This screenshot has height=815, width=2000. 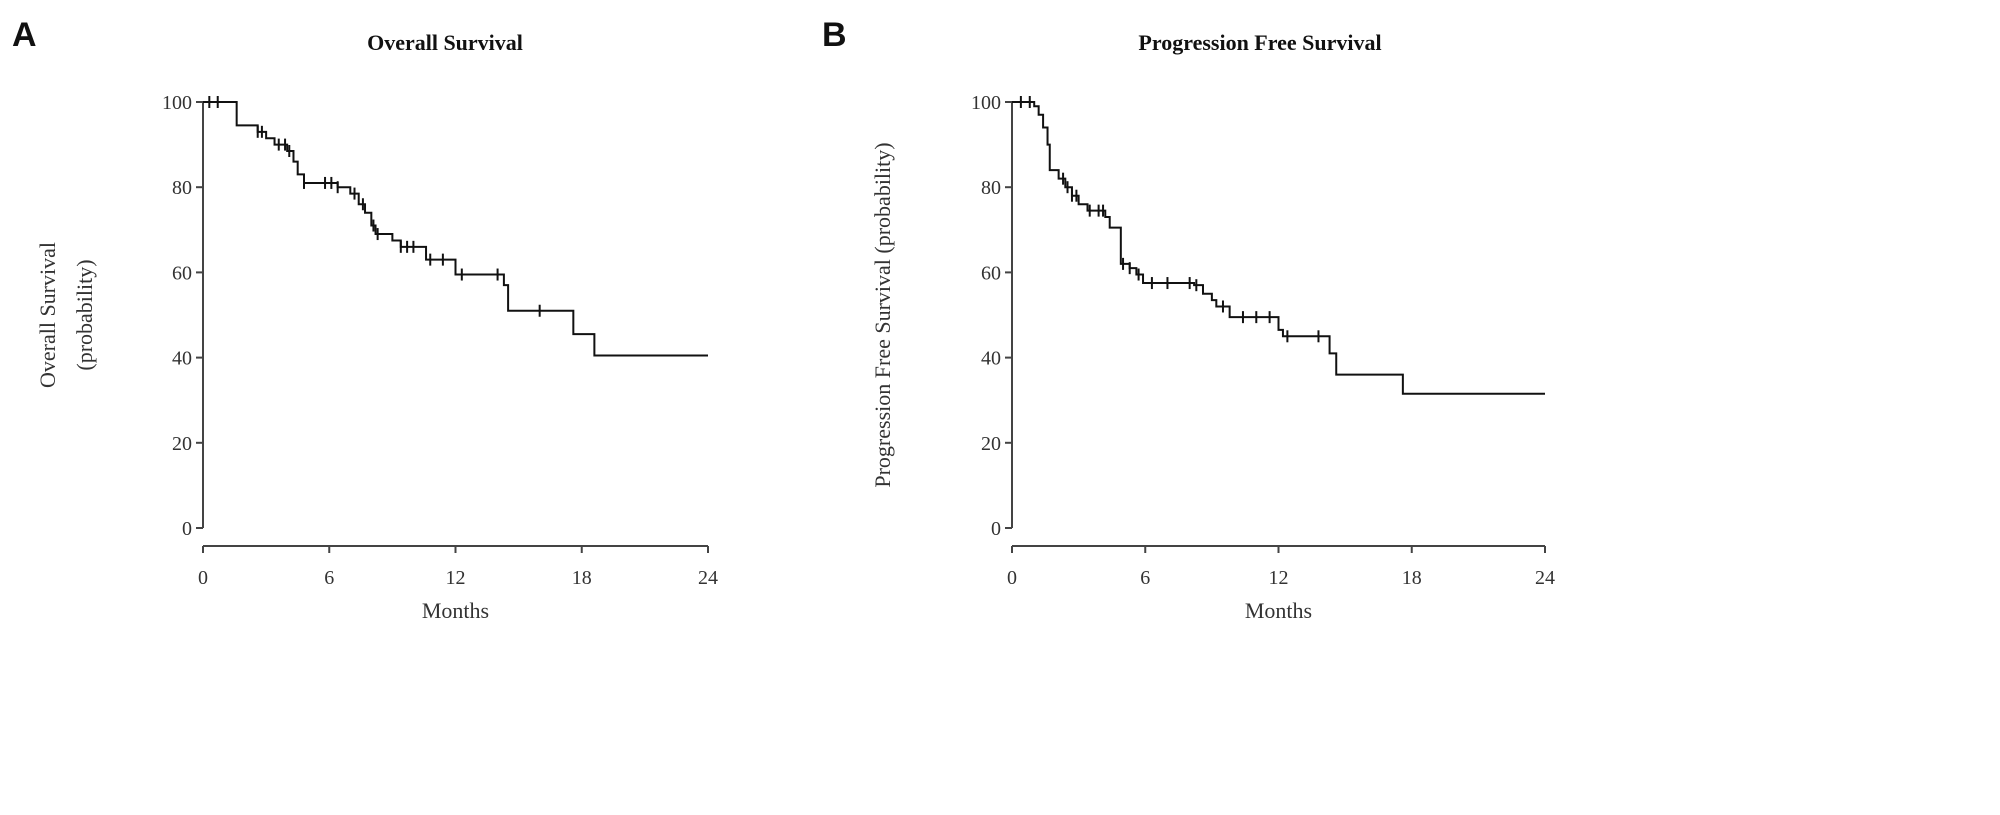 What do you see at coordinates (1259, 42) in the screenshot?
I see `chart-title: Progression Free Survival` at bounding box center [1259, 42].